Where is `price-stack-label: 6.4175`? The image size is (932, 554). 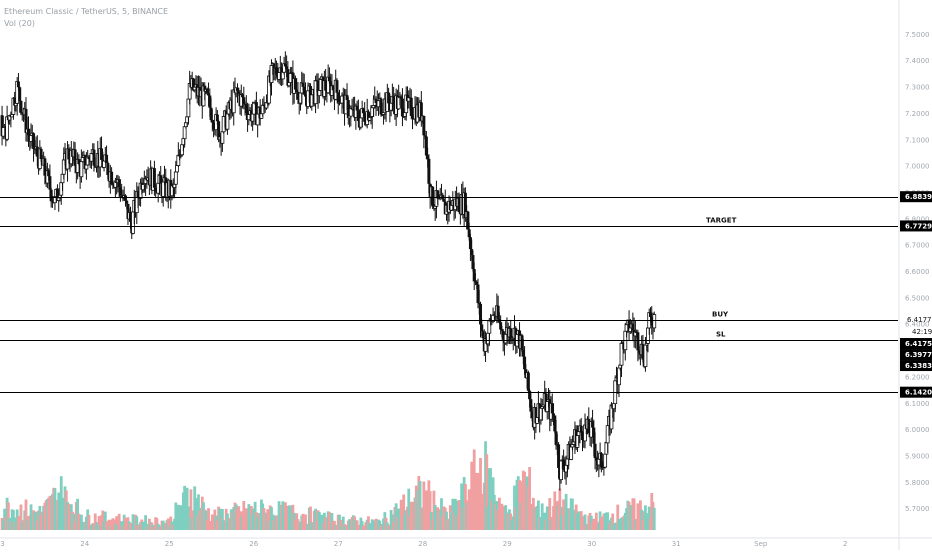
price-stack-label: 6.4175 is located at coordinates (918, 344).